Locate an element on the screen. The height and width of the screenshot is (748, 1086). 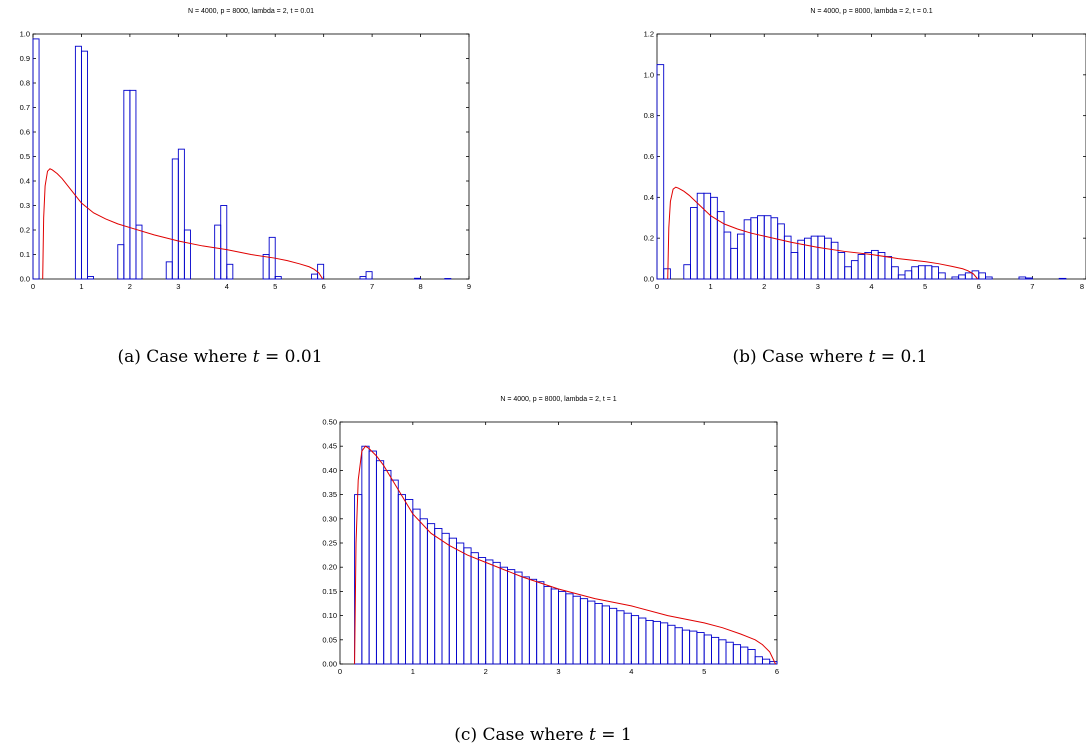
y-tick-label: 0.15 is located at coordinates (329, 591).